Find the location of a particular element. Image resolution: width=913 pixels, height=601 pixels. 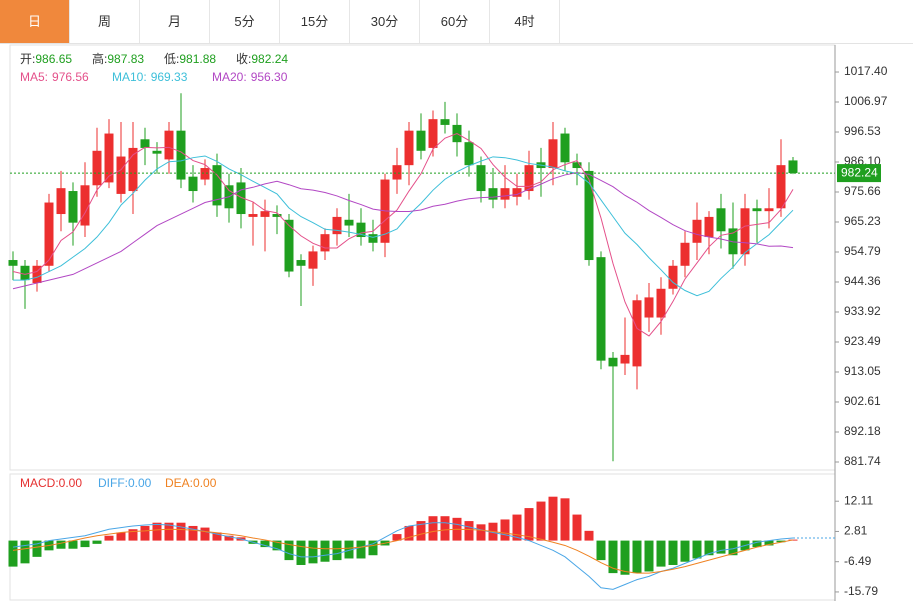

ohlc-legend: 低:981.88 is located at coordinates (190, 59).